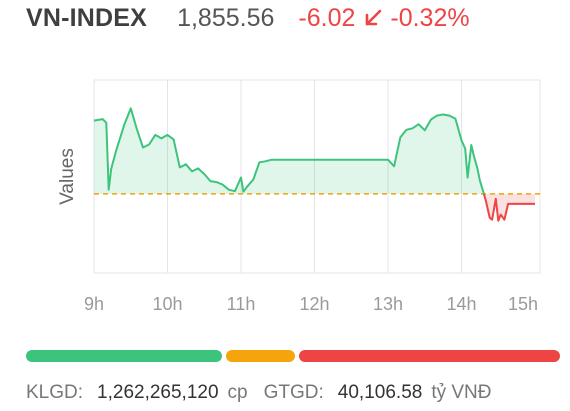 This screenshot has height=411, width=570. I want to click on index-header: VN-INDEX 1,855.56 -6.02 -0.32%, so click(293, 20).